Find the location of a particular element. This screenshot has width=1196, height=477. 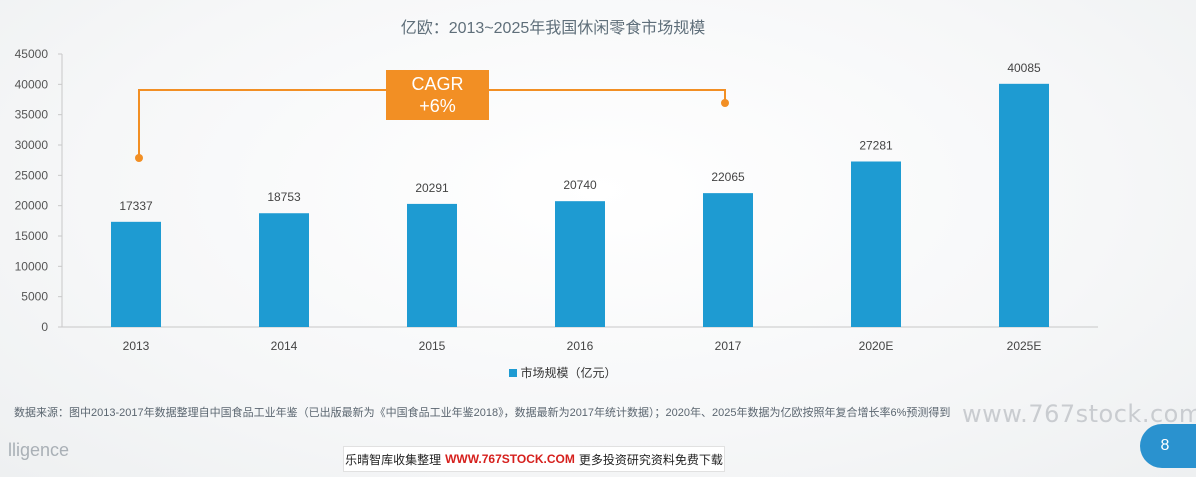

footer-banner: 乐晴智库收集整理 WWW.767STOCK.COM 更多投资研究资料免费下载 is located at coordinates (534, 459).